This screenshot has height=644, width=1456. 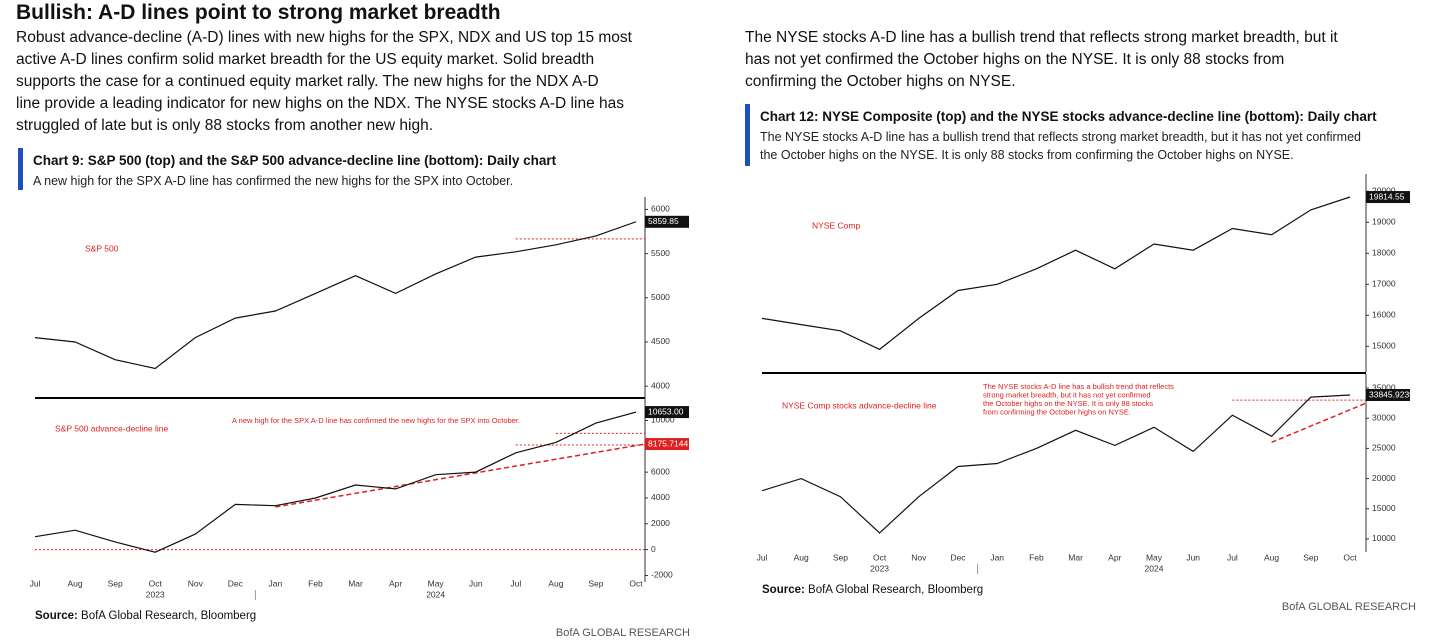 What do you see at coordinates (460, 475) in the screenshot?
I see `trend-line` at bounding box center [460, 475].